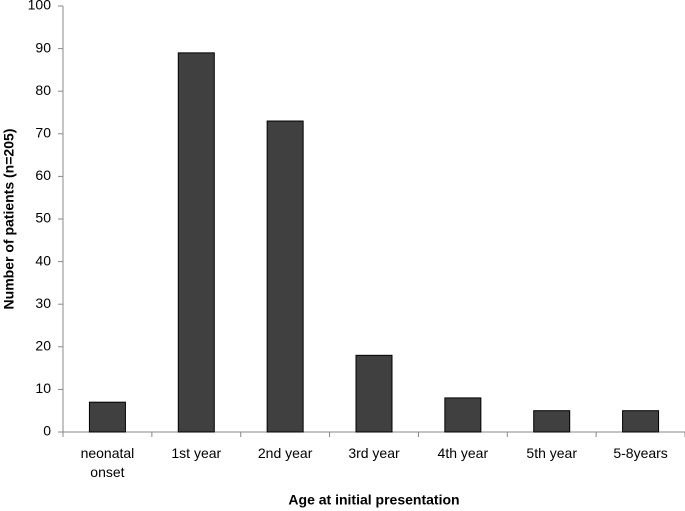  I want to click on x-tick-label: 5-8years, so click(640, 453).